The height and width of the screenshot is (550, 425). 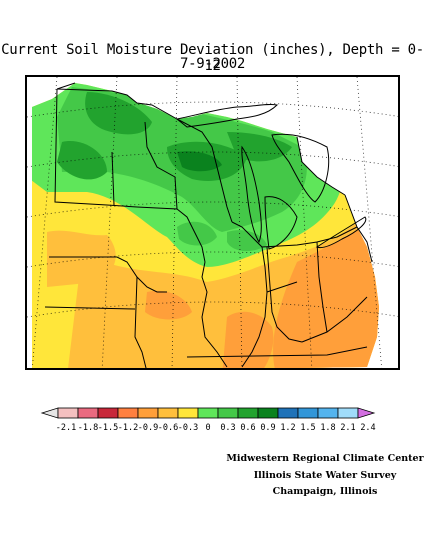 What do you see at coordinates (247, 428) in the screenshot?
I see `legend-tick-label: 0.6` at bounding box center [247, 428].